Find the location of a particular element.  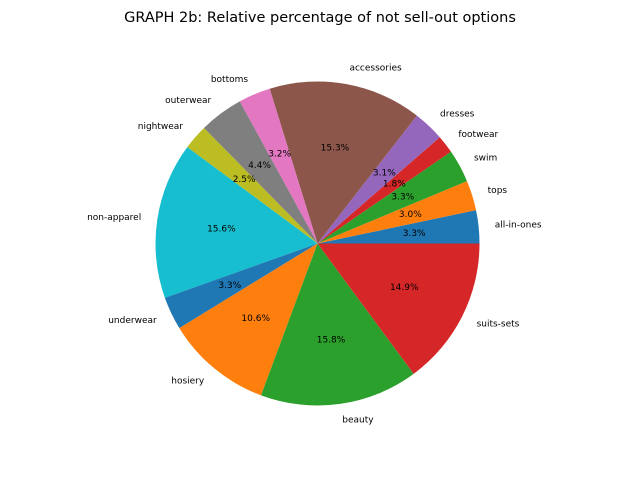

pie-slice-beauty is located at coordinates (337, 324).